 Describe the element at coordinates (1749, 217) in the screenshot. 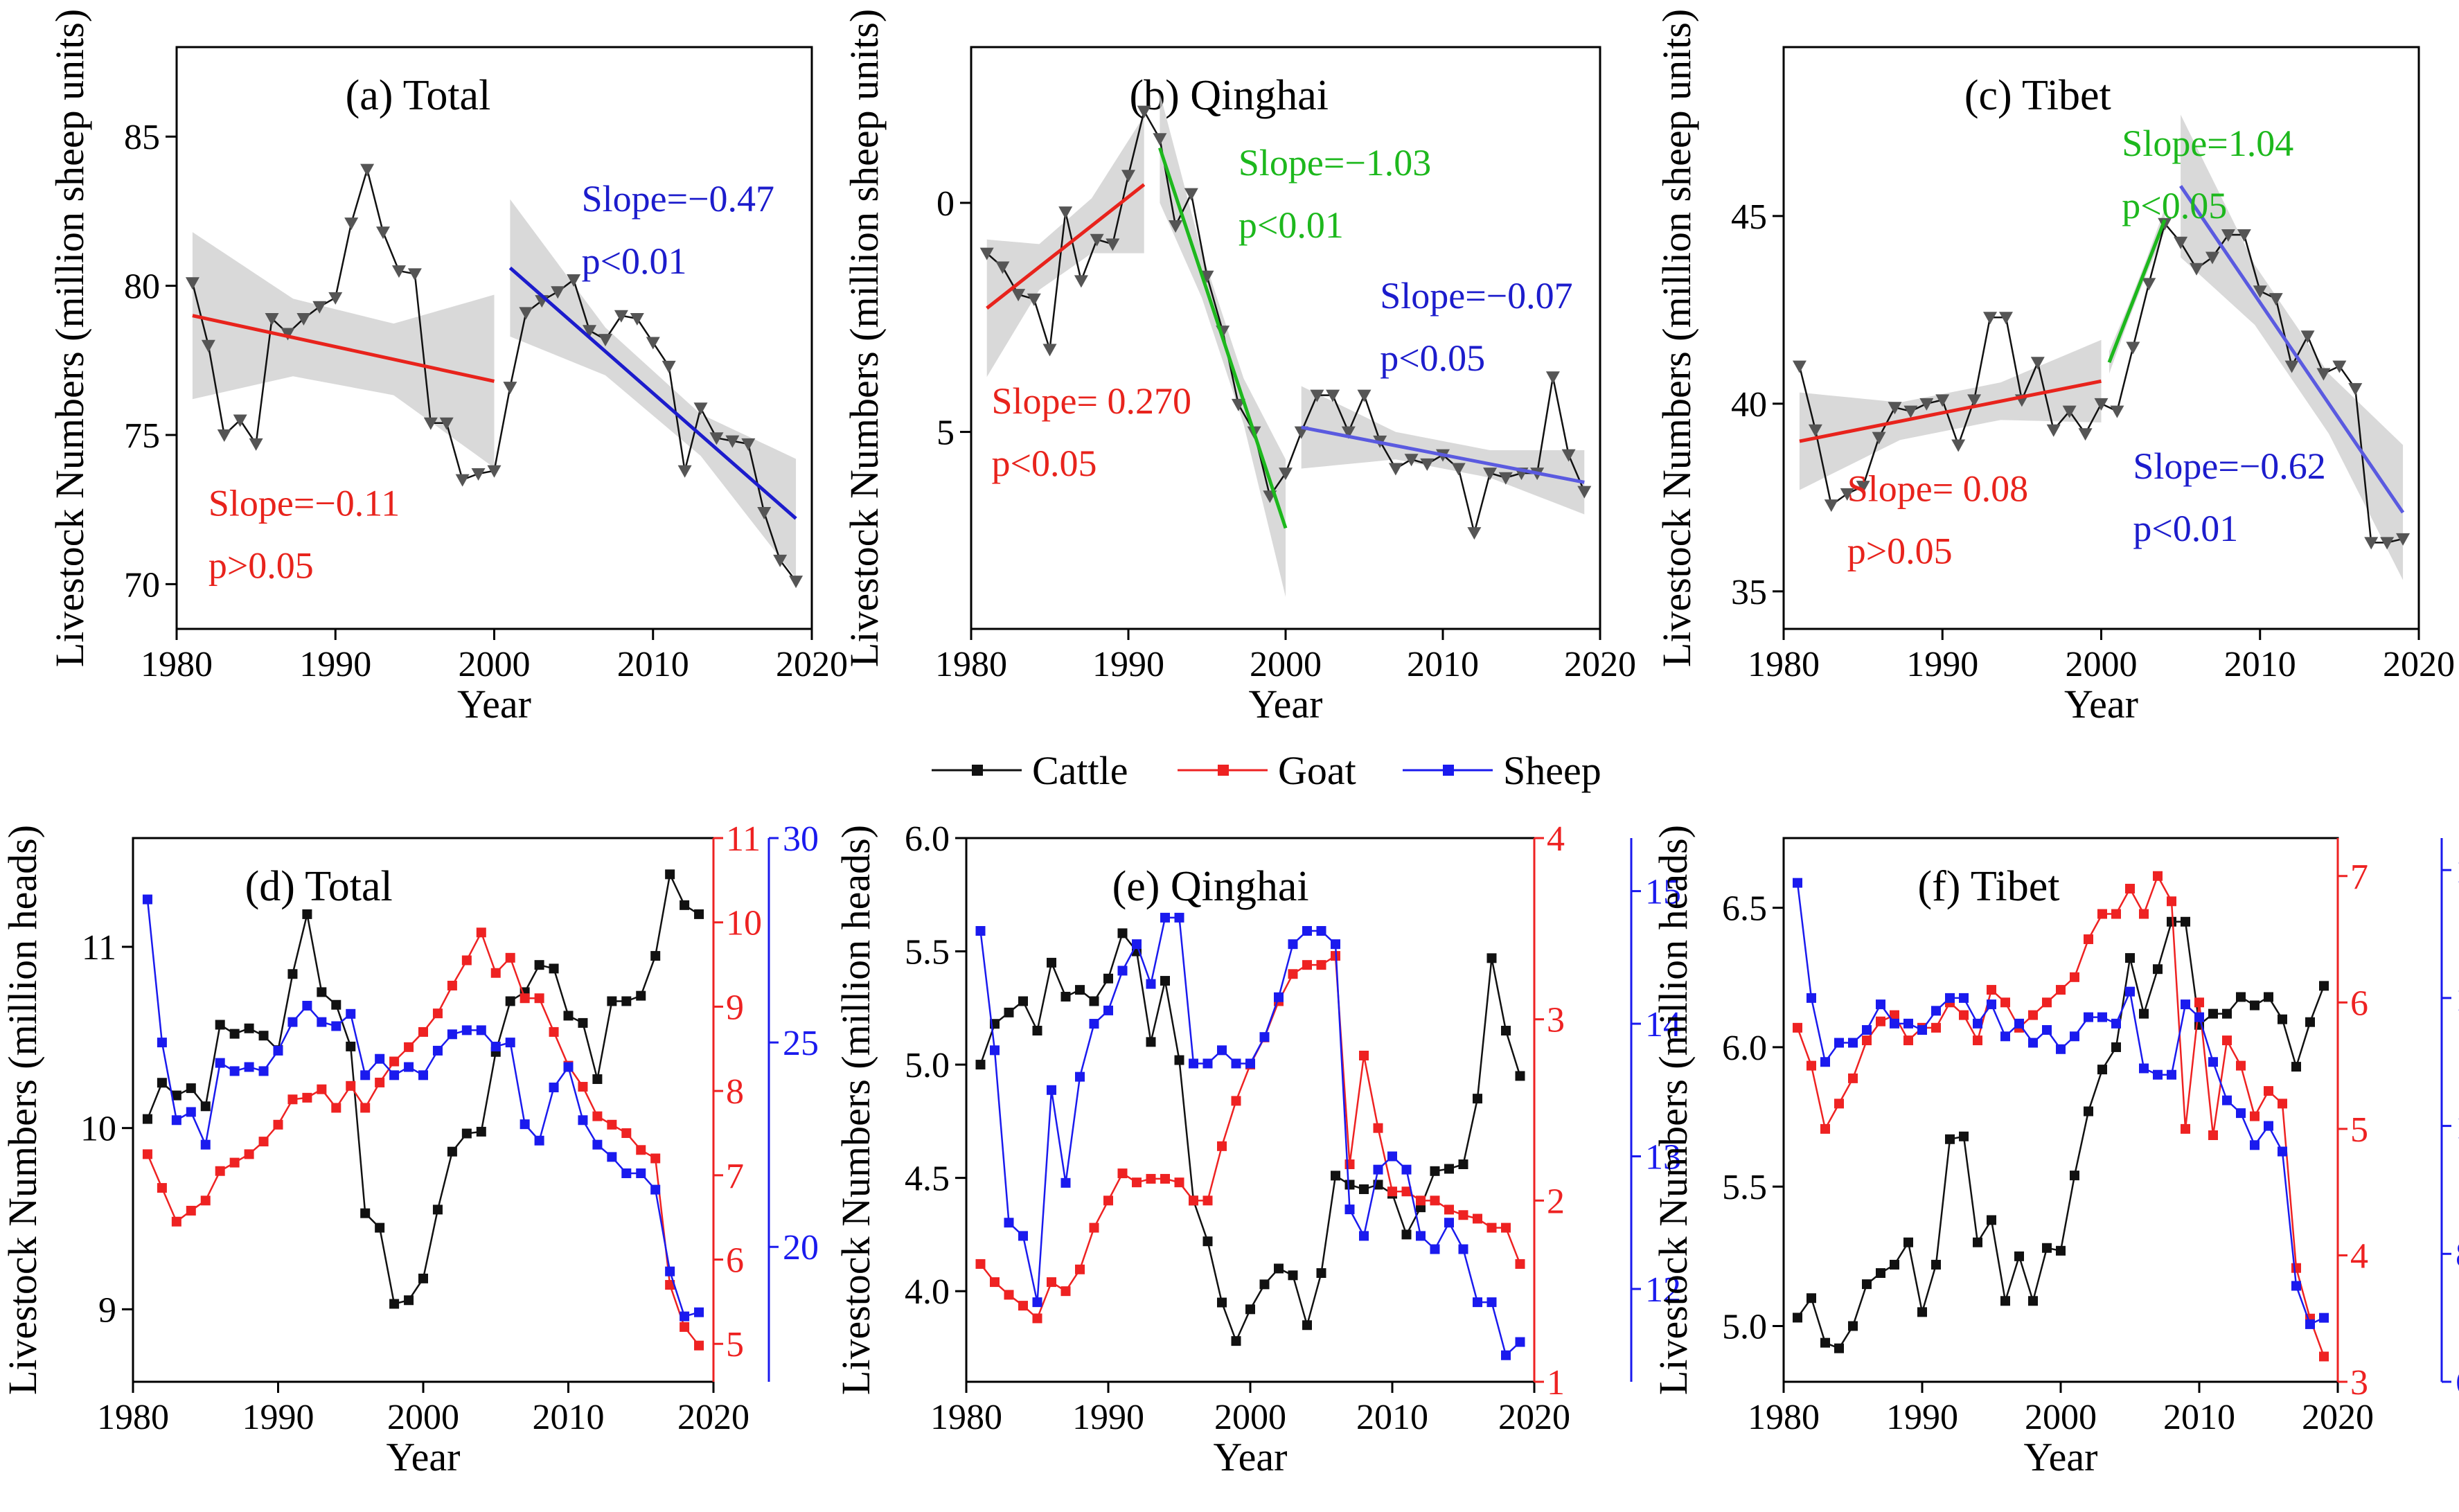

I see `y-tick-label: 45` at that location.